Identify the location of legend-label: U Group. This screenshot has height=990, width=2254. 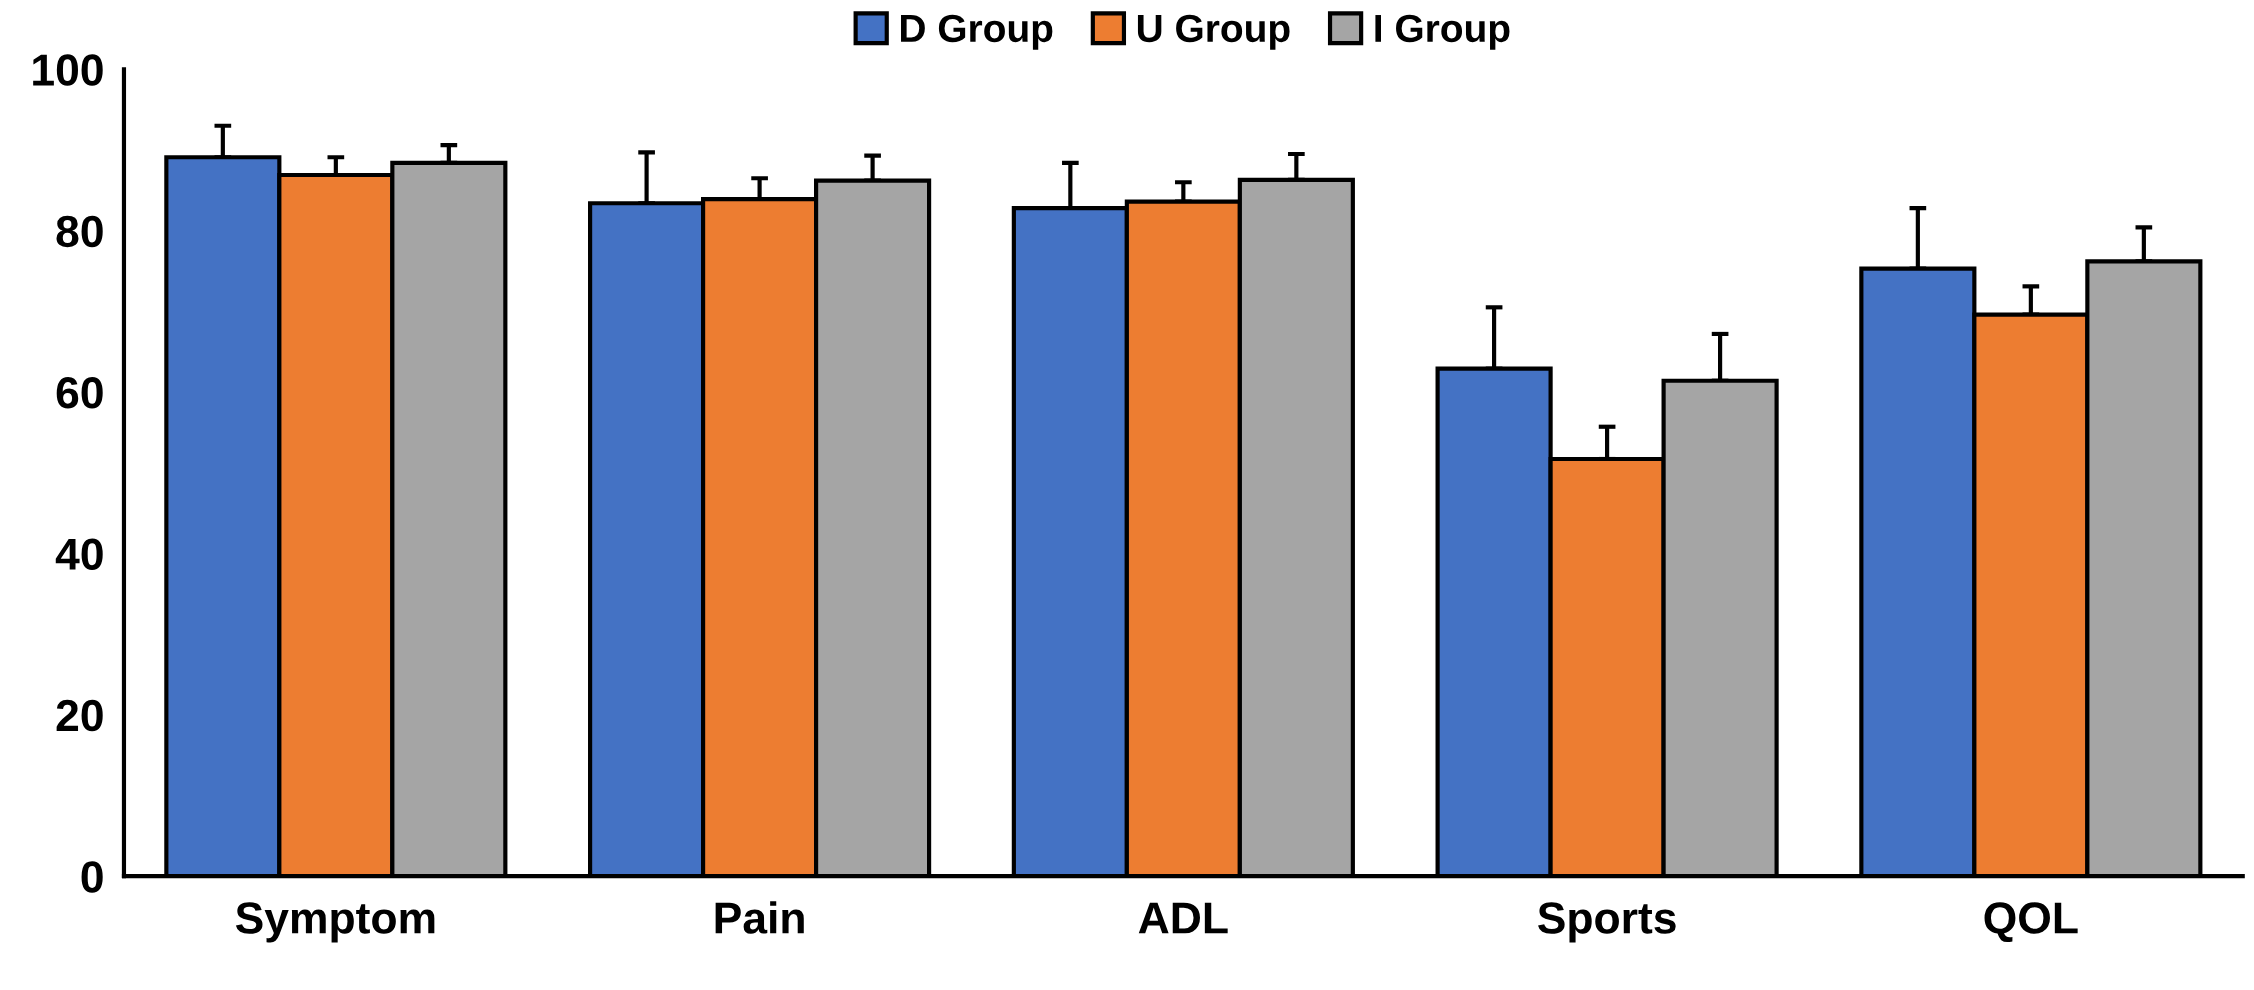
(1213, 32).